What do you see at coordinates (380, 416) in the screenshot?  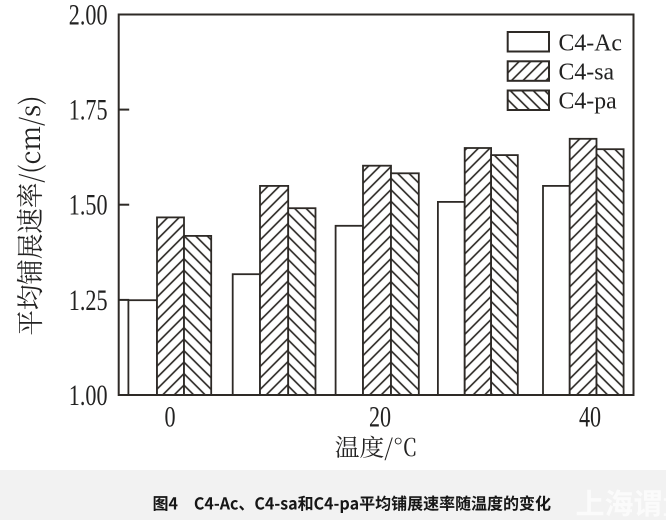 I see `svg-text: 20` at bounding box center [380, 416].